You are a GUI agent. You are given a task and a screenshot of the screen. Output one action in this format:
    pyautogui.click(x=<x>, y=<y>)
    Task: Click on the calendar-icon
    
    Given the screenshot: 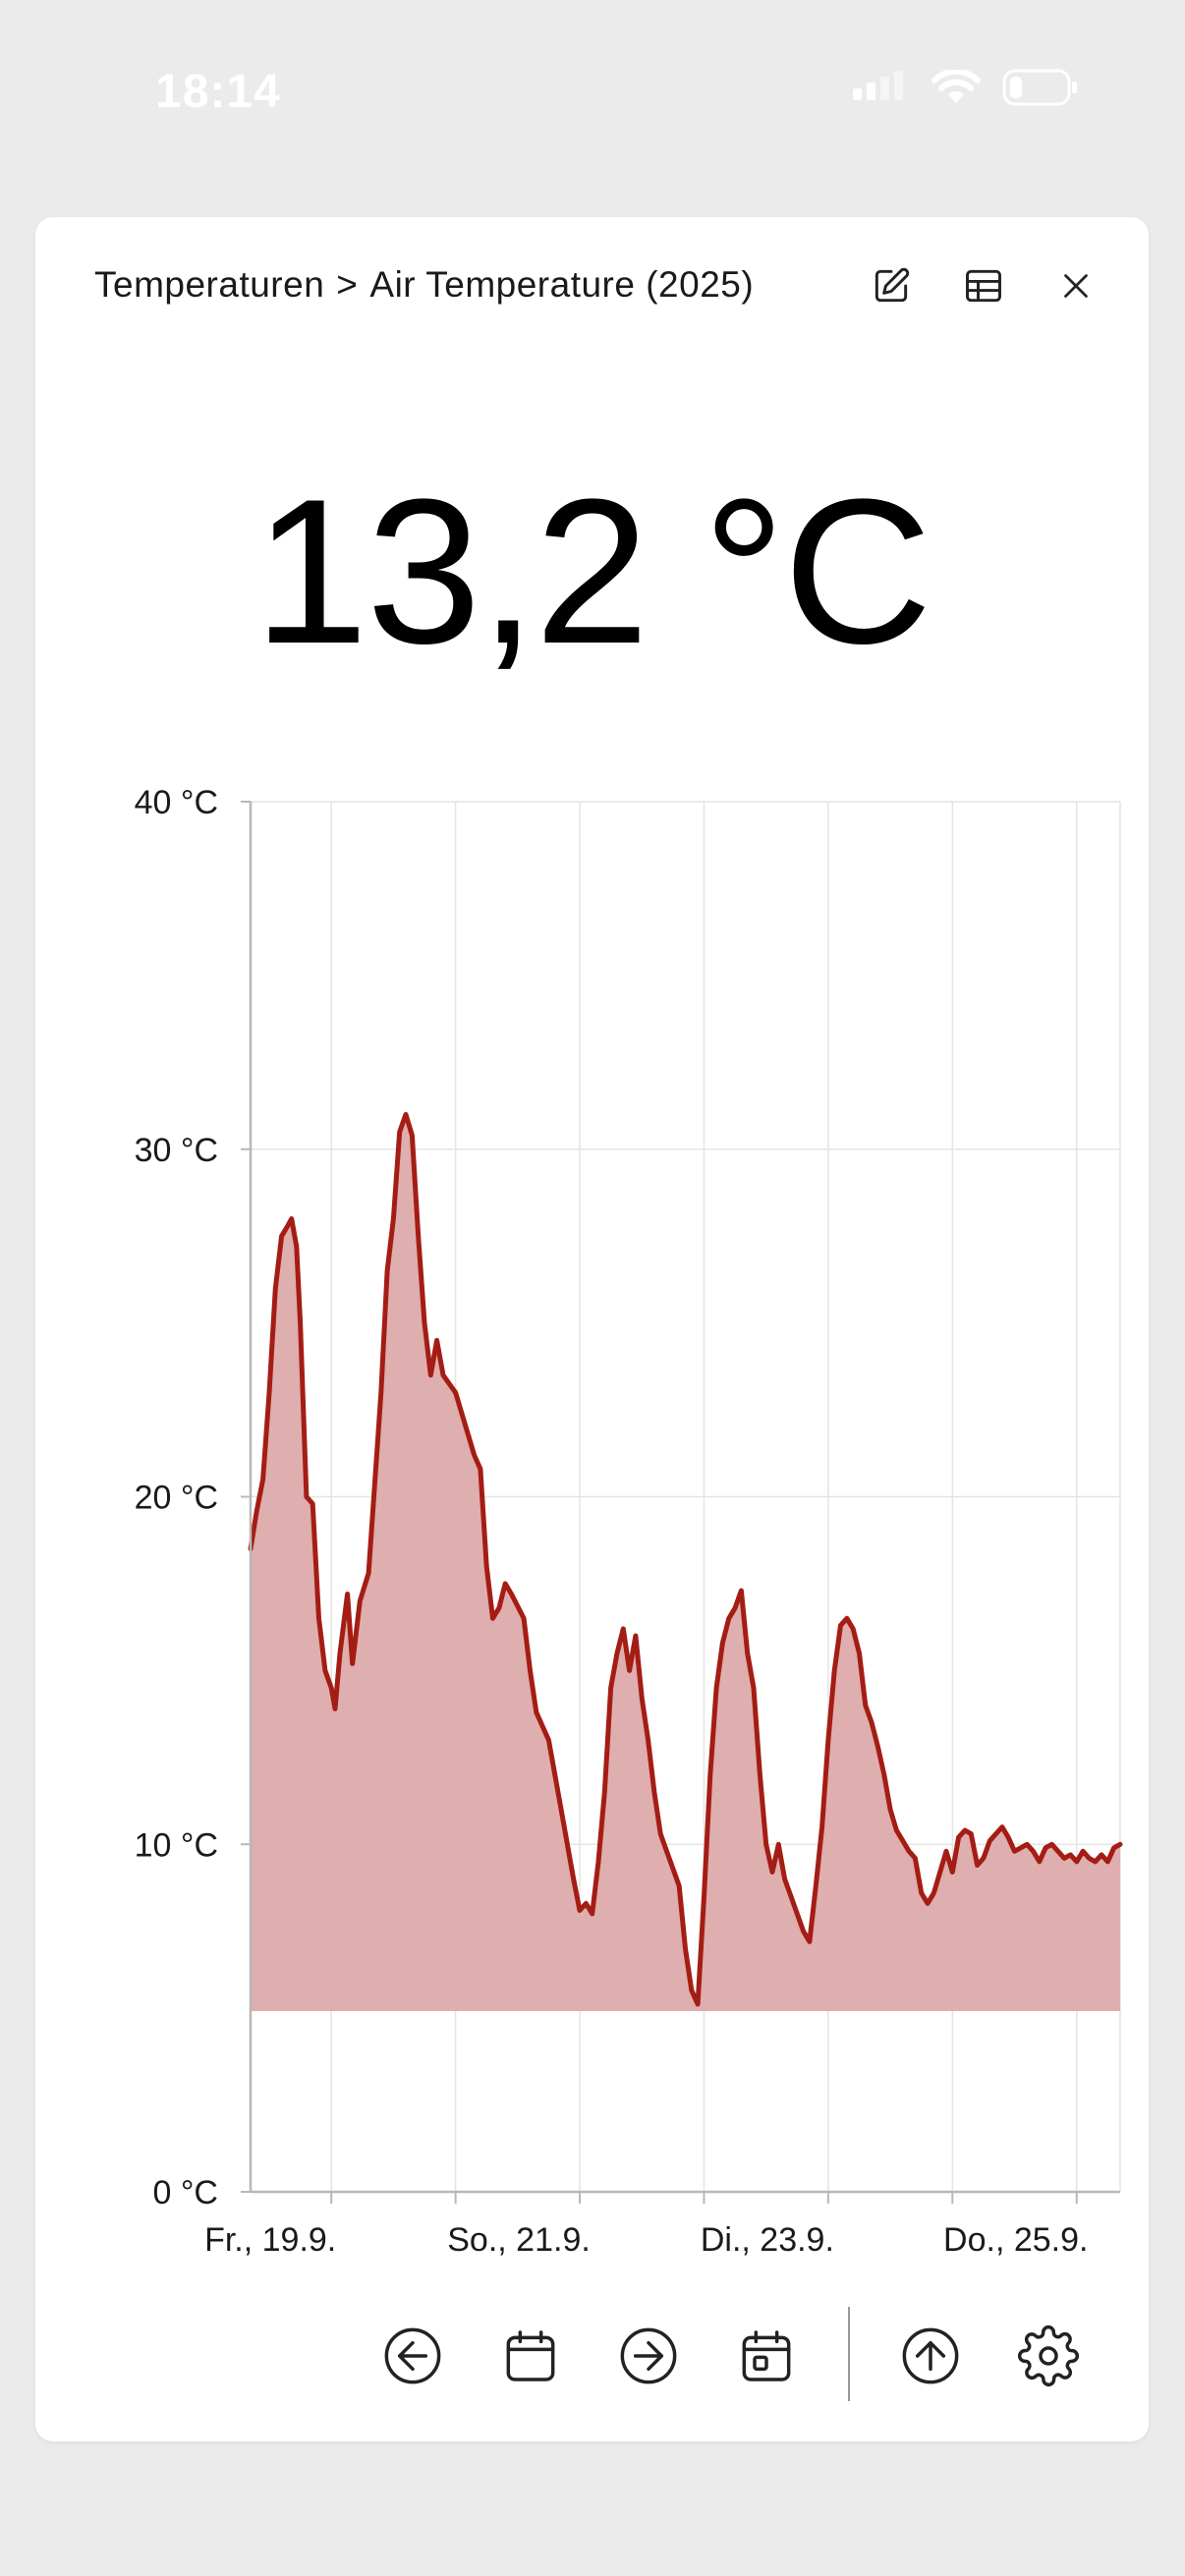 What is the action you would take?
    pyautogui.click(x=530, y=2355)
    